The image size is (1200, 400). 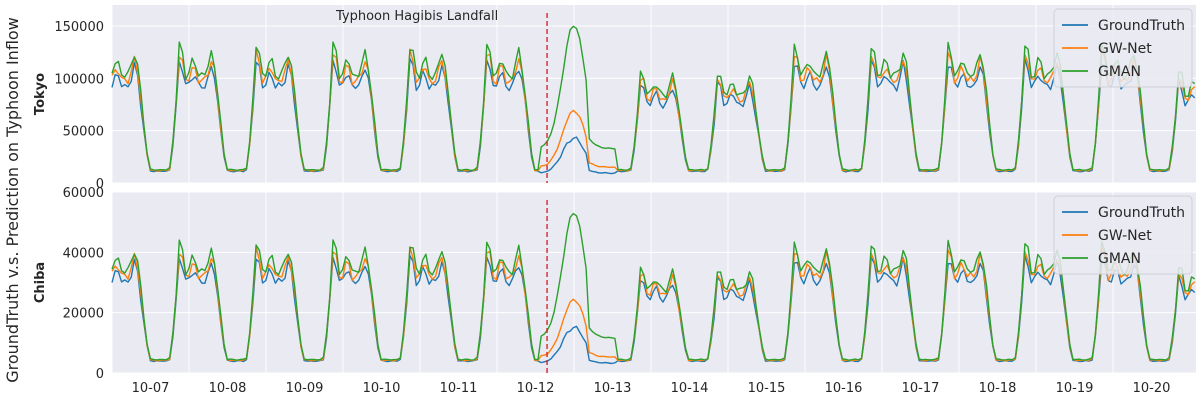 What do you see at coordinates (79, 27) in the screenshot?
I see `y-tick-label: 150000` at bounding box center [79, 27].